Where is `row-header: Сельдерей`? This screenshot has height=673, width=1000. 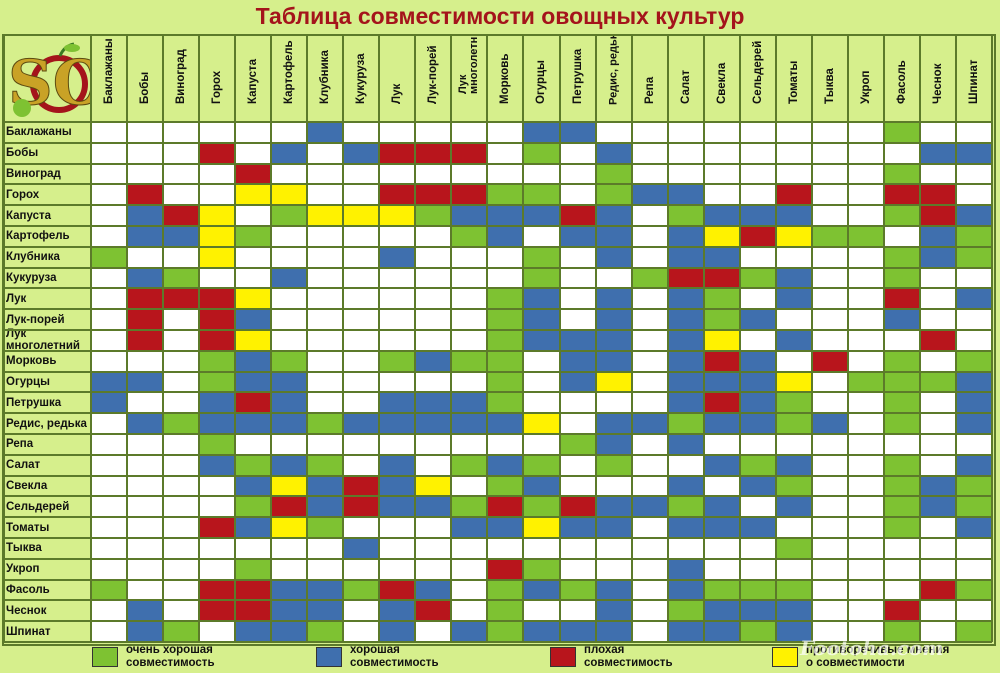
row-header: Сельдерей is located at coordinates (38, 506).